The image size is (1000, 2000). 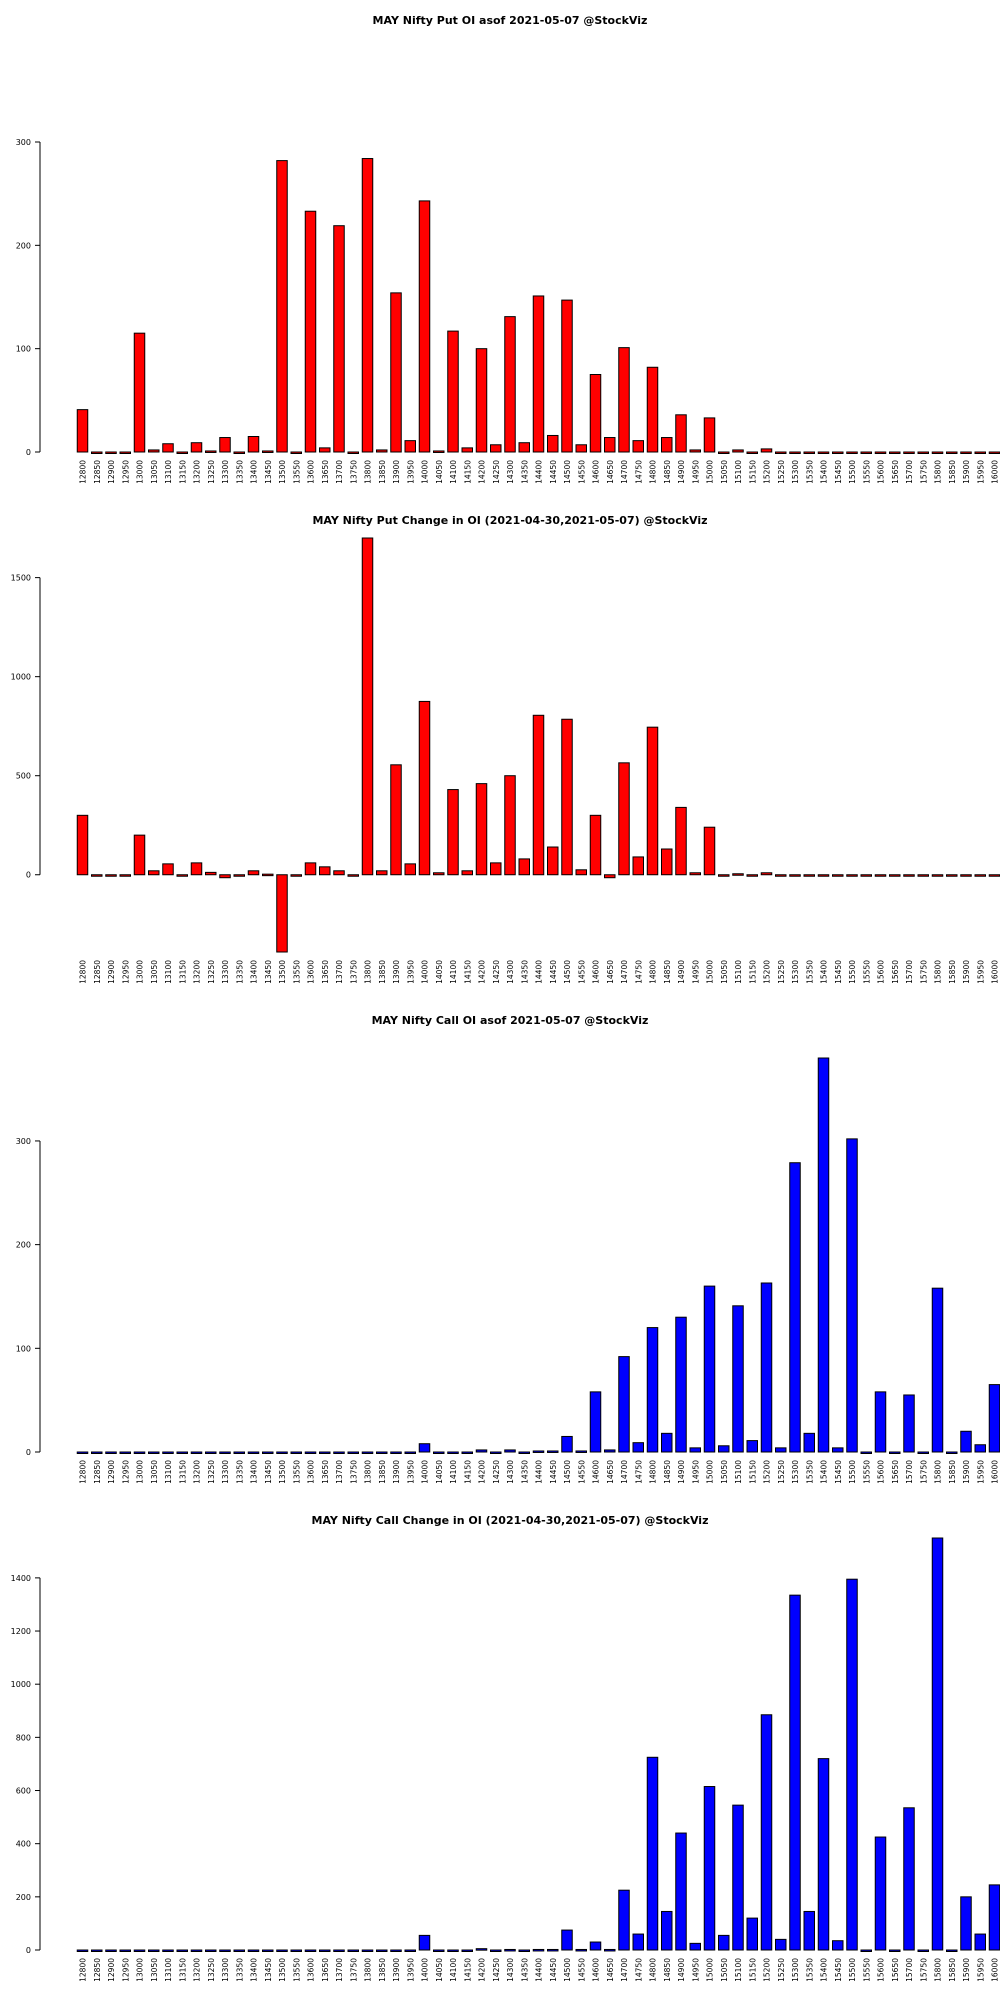 I want to click on x-tick-label: 15600, so click(x=881, y=472).